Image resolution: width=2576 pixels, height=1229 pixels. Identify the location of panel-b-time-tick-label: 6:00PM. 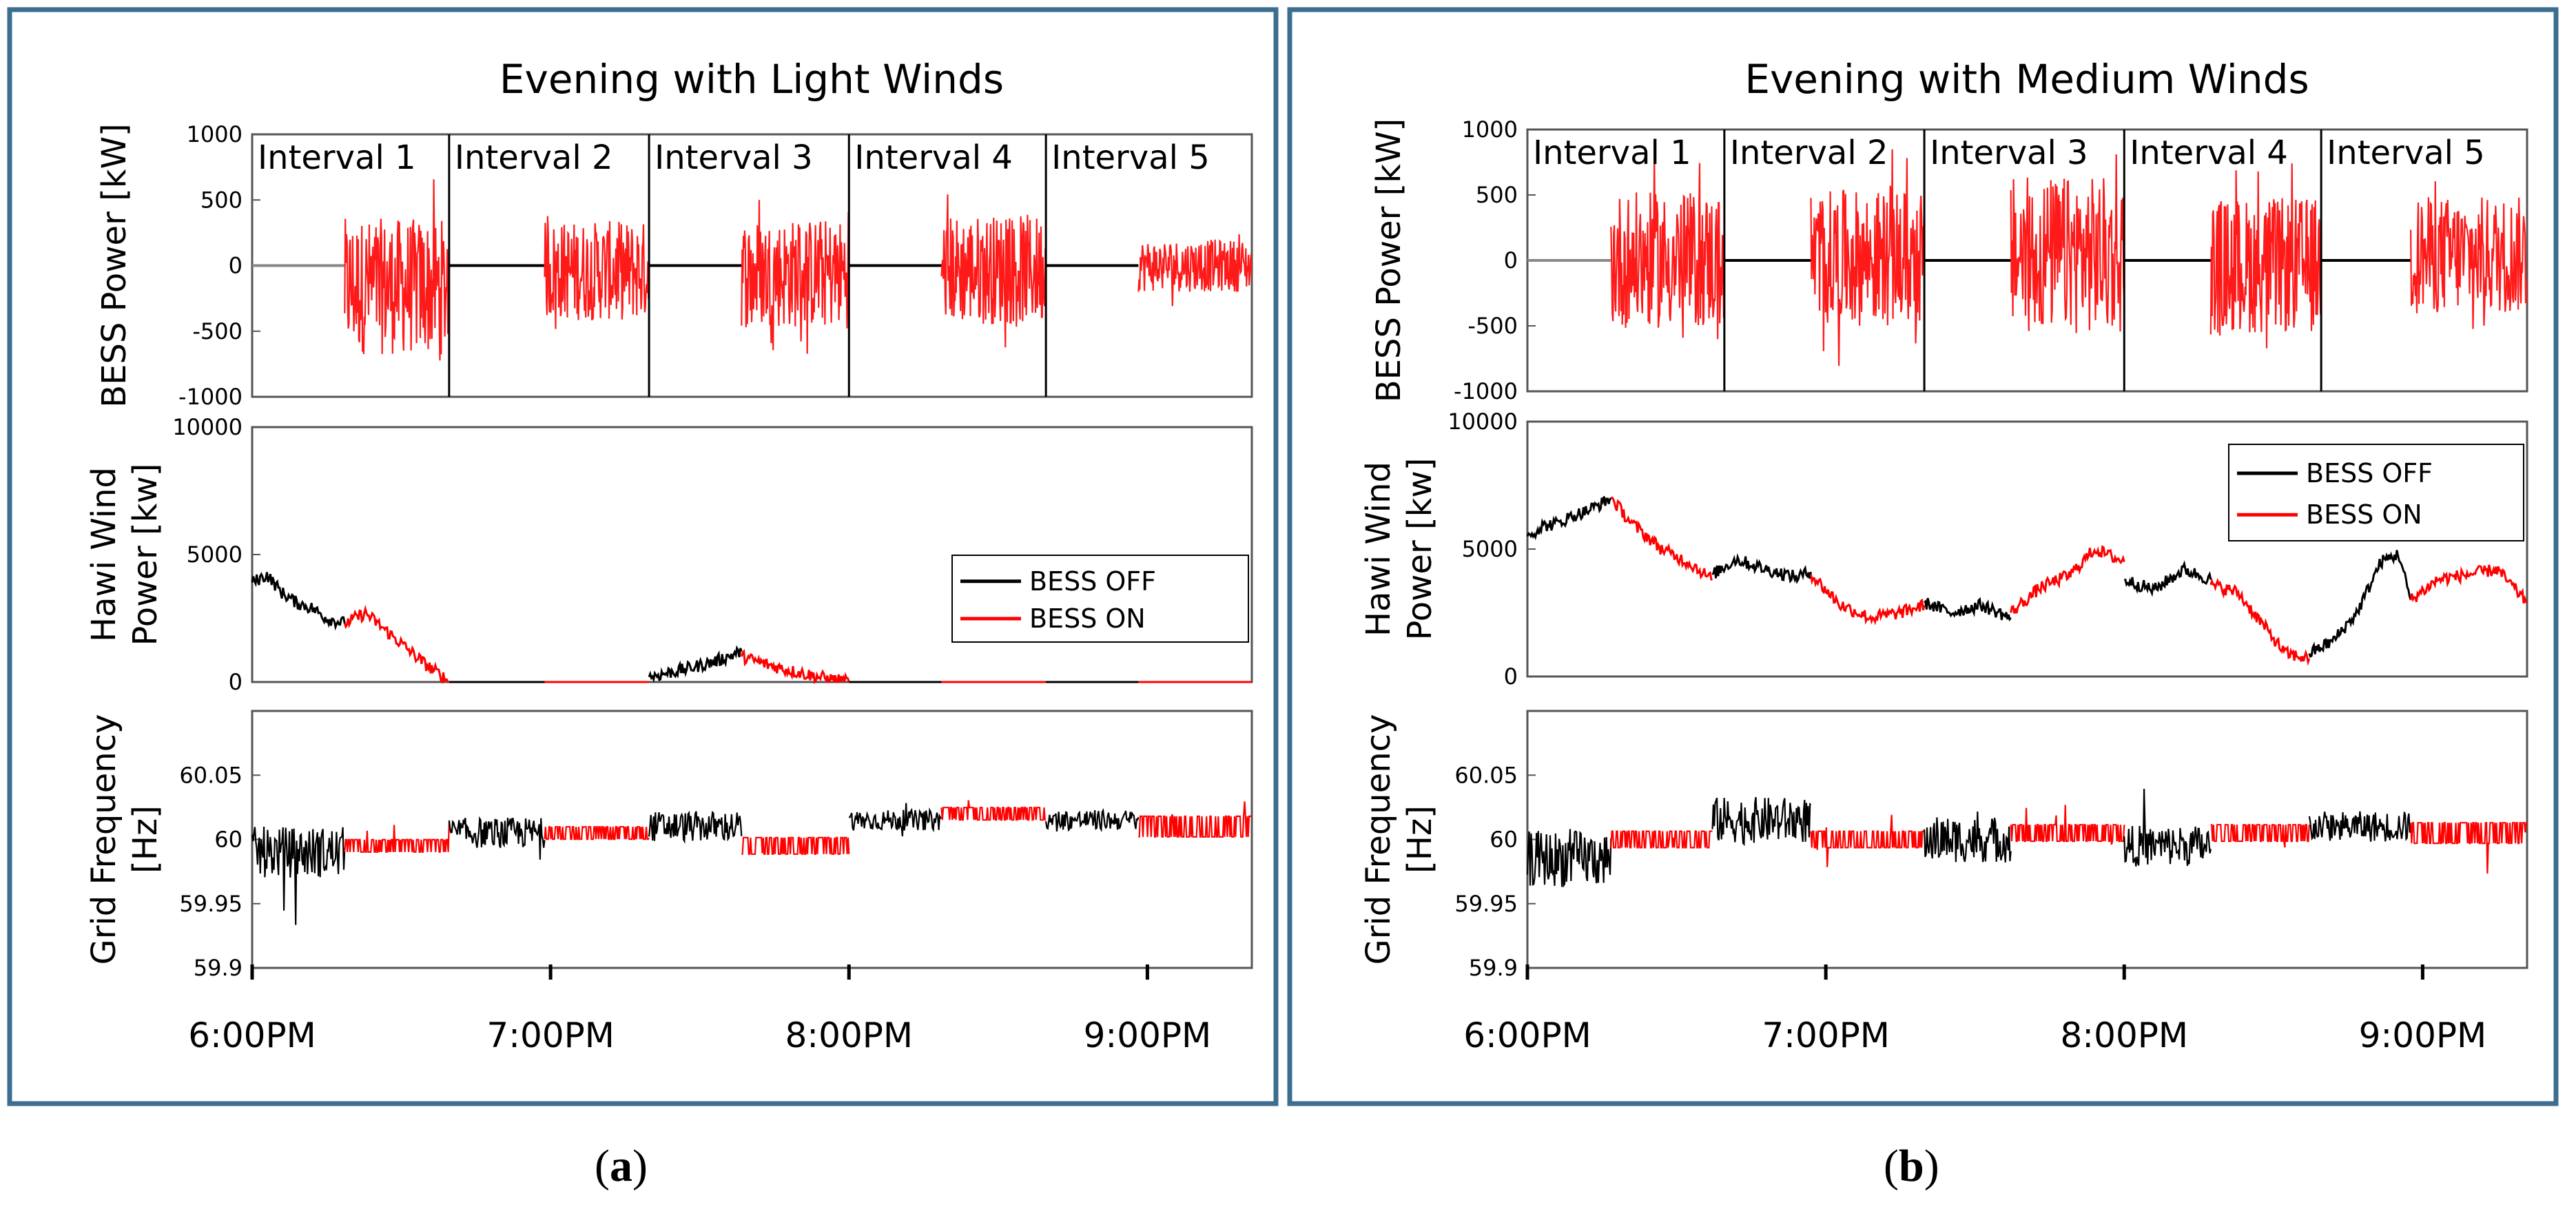
(1527, 1035).